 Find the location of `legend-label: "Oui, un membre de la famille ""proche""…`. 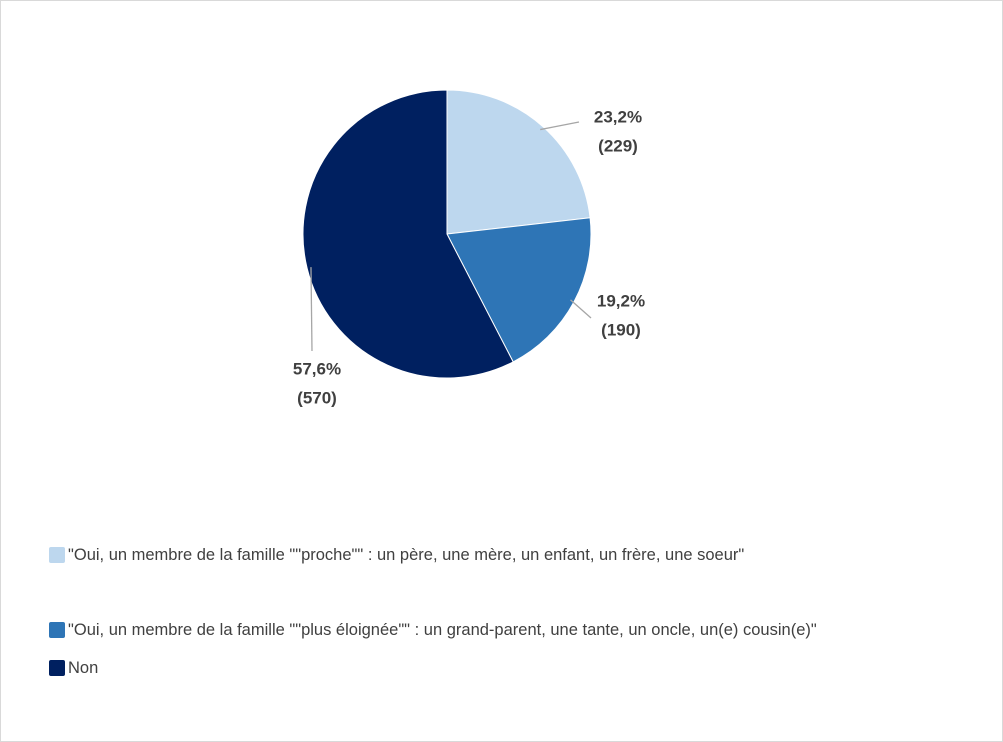

legend-label: "Oui, un membre de la famille ""proche""… is located at coordinates (406, 555).